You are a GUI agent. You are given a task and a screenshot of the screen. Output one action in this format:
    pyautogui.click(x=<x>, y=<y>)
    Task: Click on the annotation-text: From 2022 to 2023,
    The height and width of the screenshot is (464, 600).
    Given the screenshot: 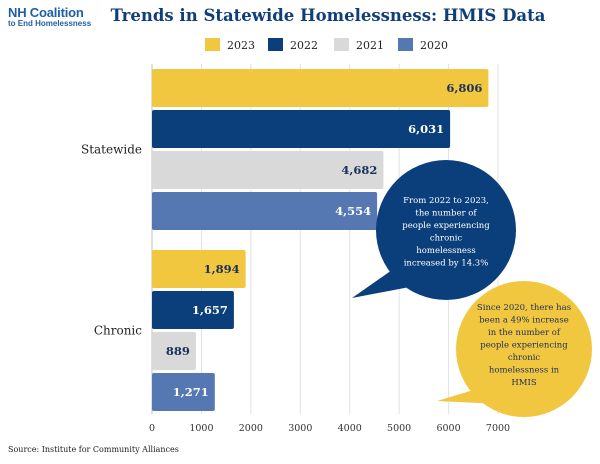 What is the action you would take?
    pyautogui.click(x=446, y=201)
    